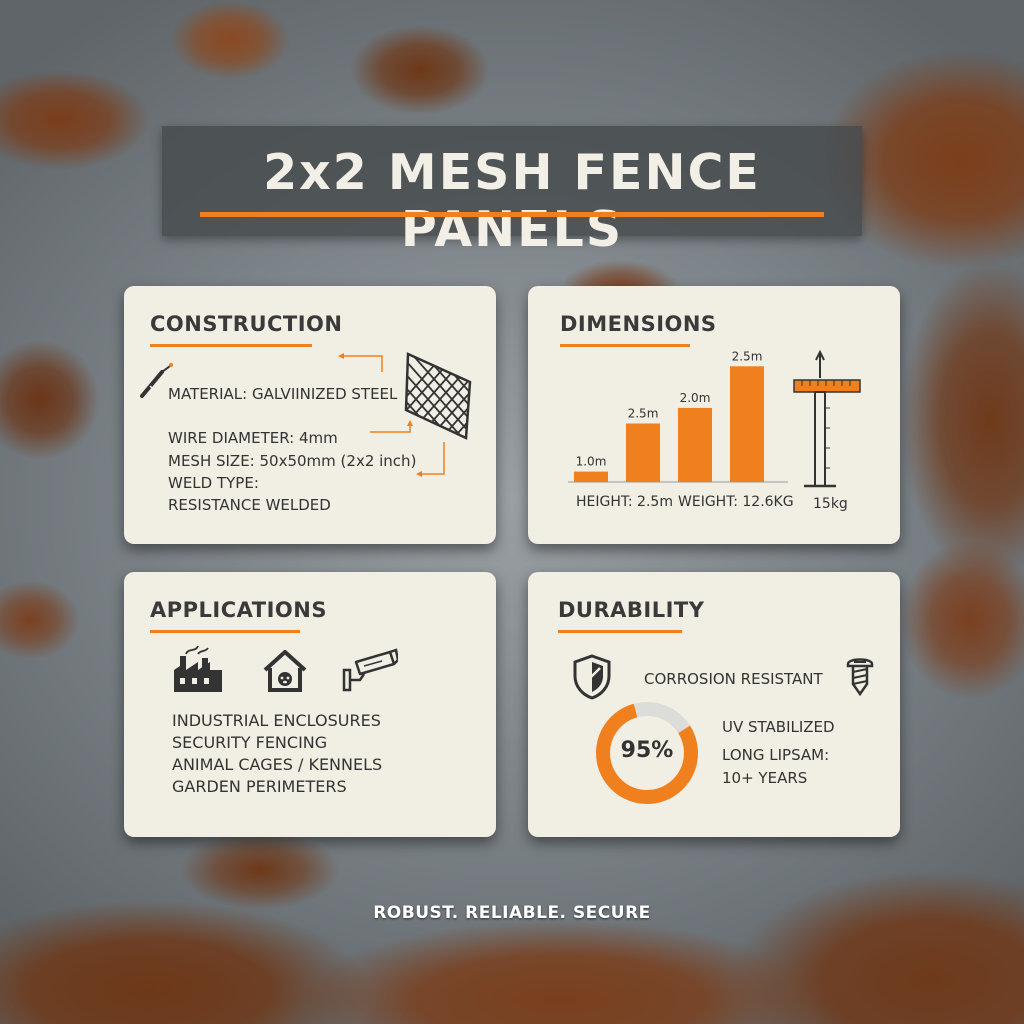 This screenshot has height=1024, width=1024. I want to click on gauge-progress-arc, so click(647, 753).